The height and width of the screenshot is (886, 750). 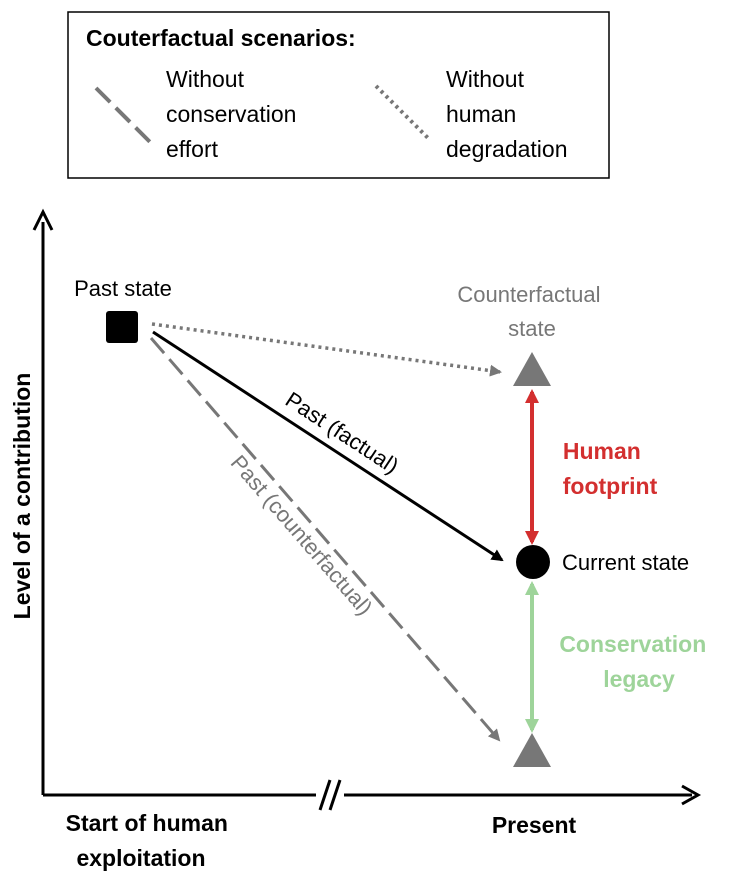 What do you see at coordinates (691, 795) in the screenshot?
I see `x-axis-arrowhead` at bounding box center [691, 795].